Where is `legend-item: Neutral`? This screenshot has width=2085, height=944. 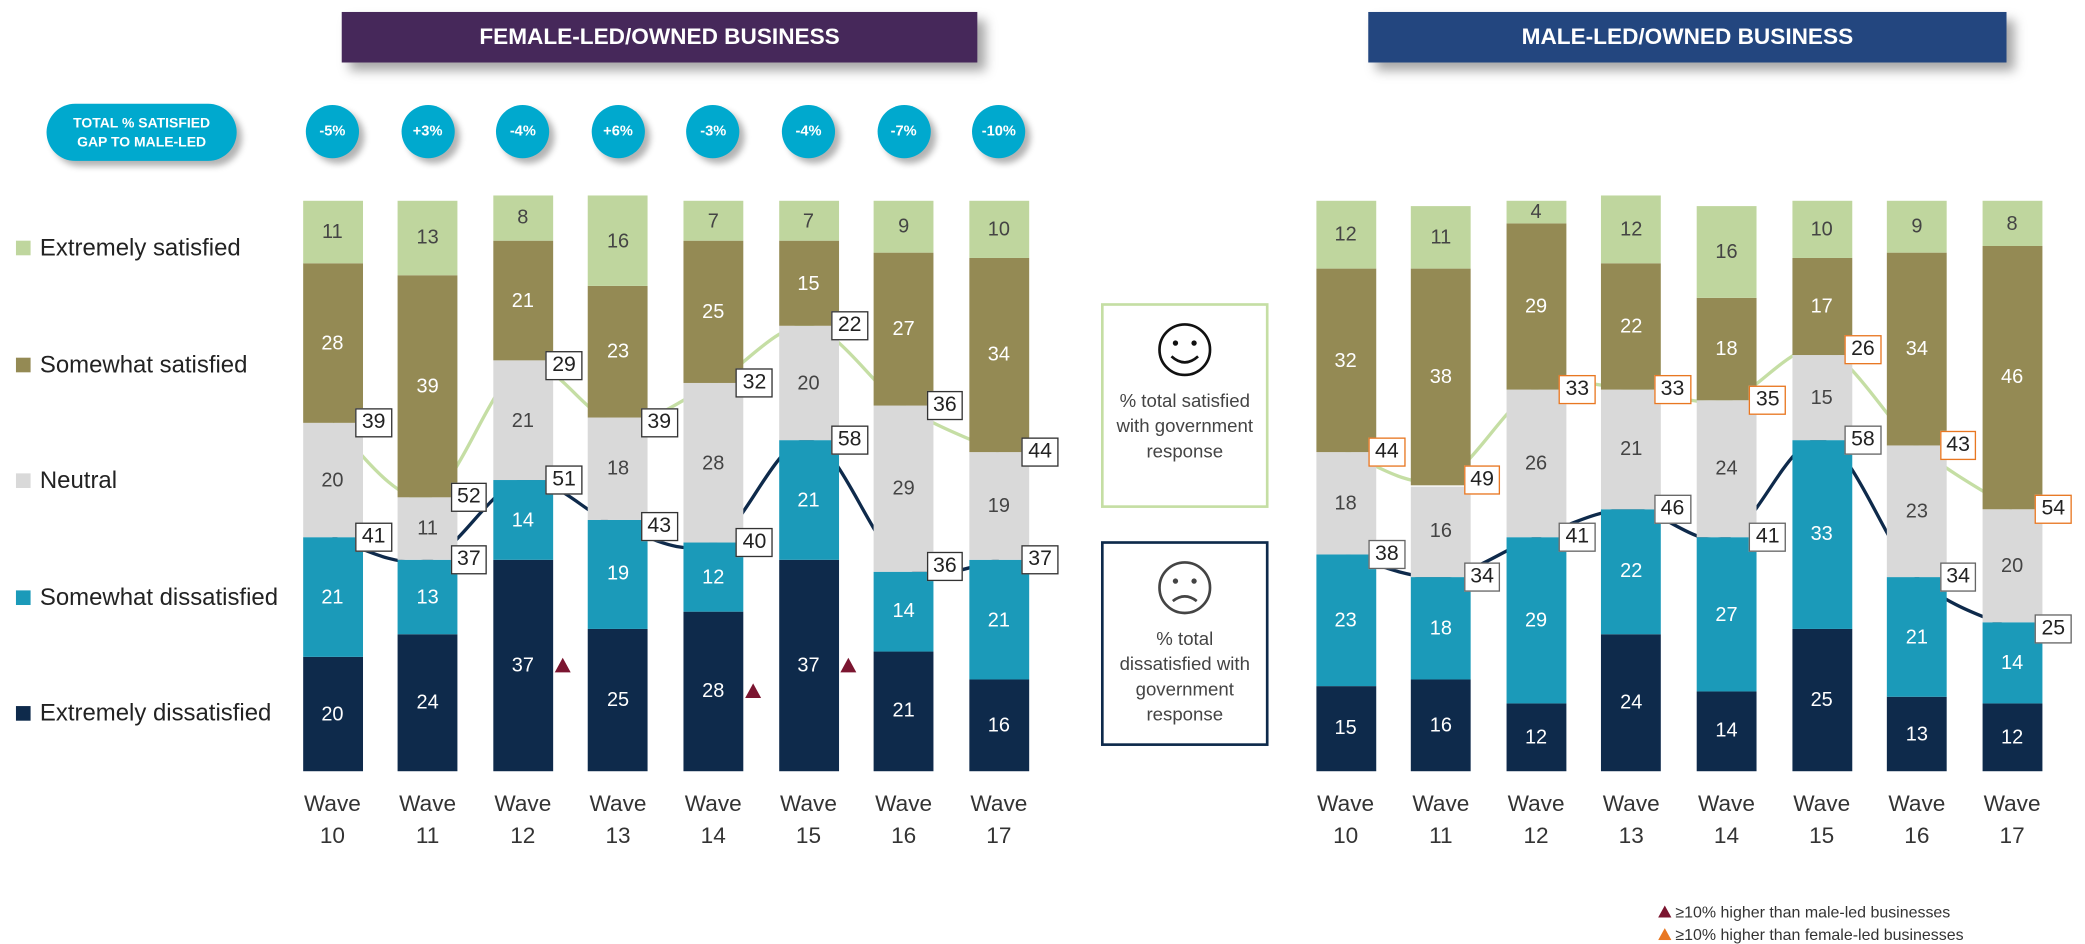
legend-item: Neutral is located at coordinates (66, 481).